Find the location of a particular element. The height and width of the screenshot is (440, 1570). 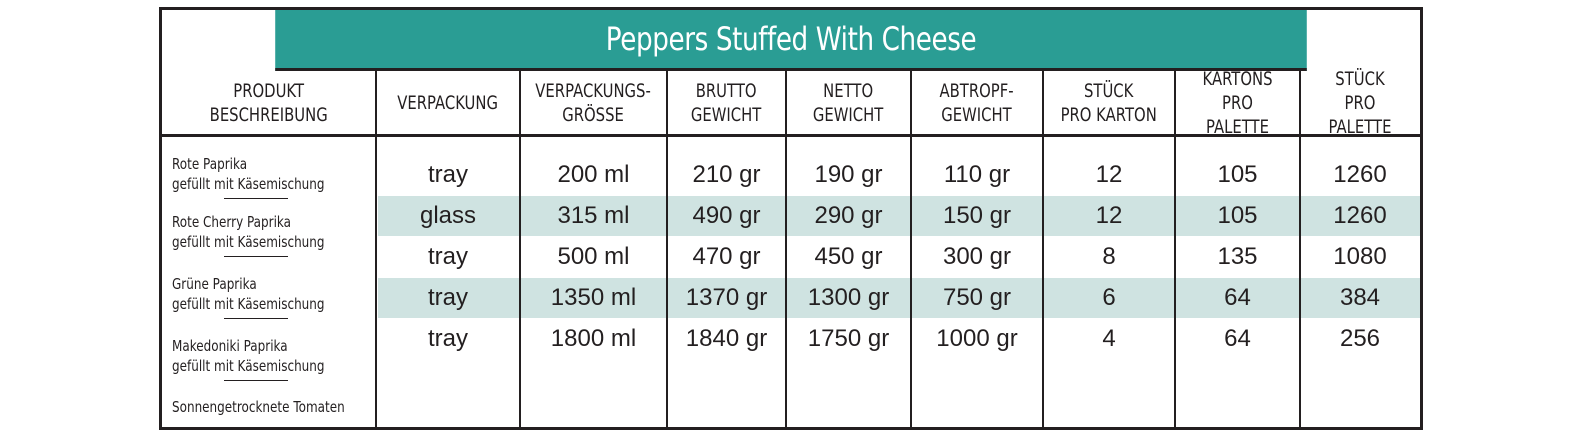

table-cell: 500 ml is located at coordinates (593, 256).